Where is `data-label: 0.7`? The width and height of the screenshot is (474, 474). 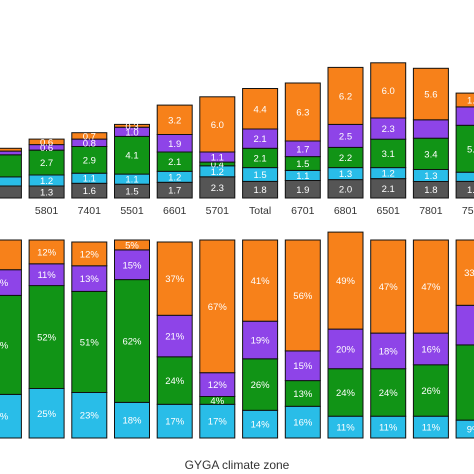 data-label: 0.7 is located at coordinates (89, 136).